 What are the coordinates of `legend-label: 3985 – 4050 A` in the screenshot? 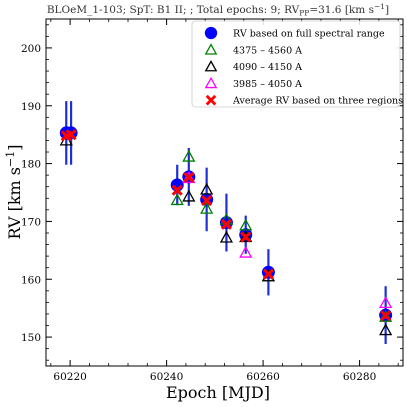 It's located at (267, 84).